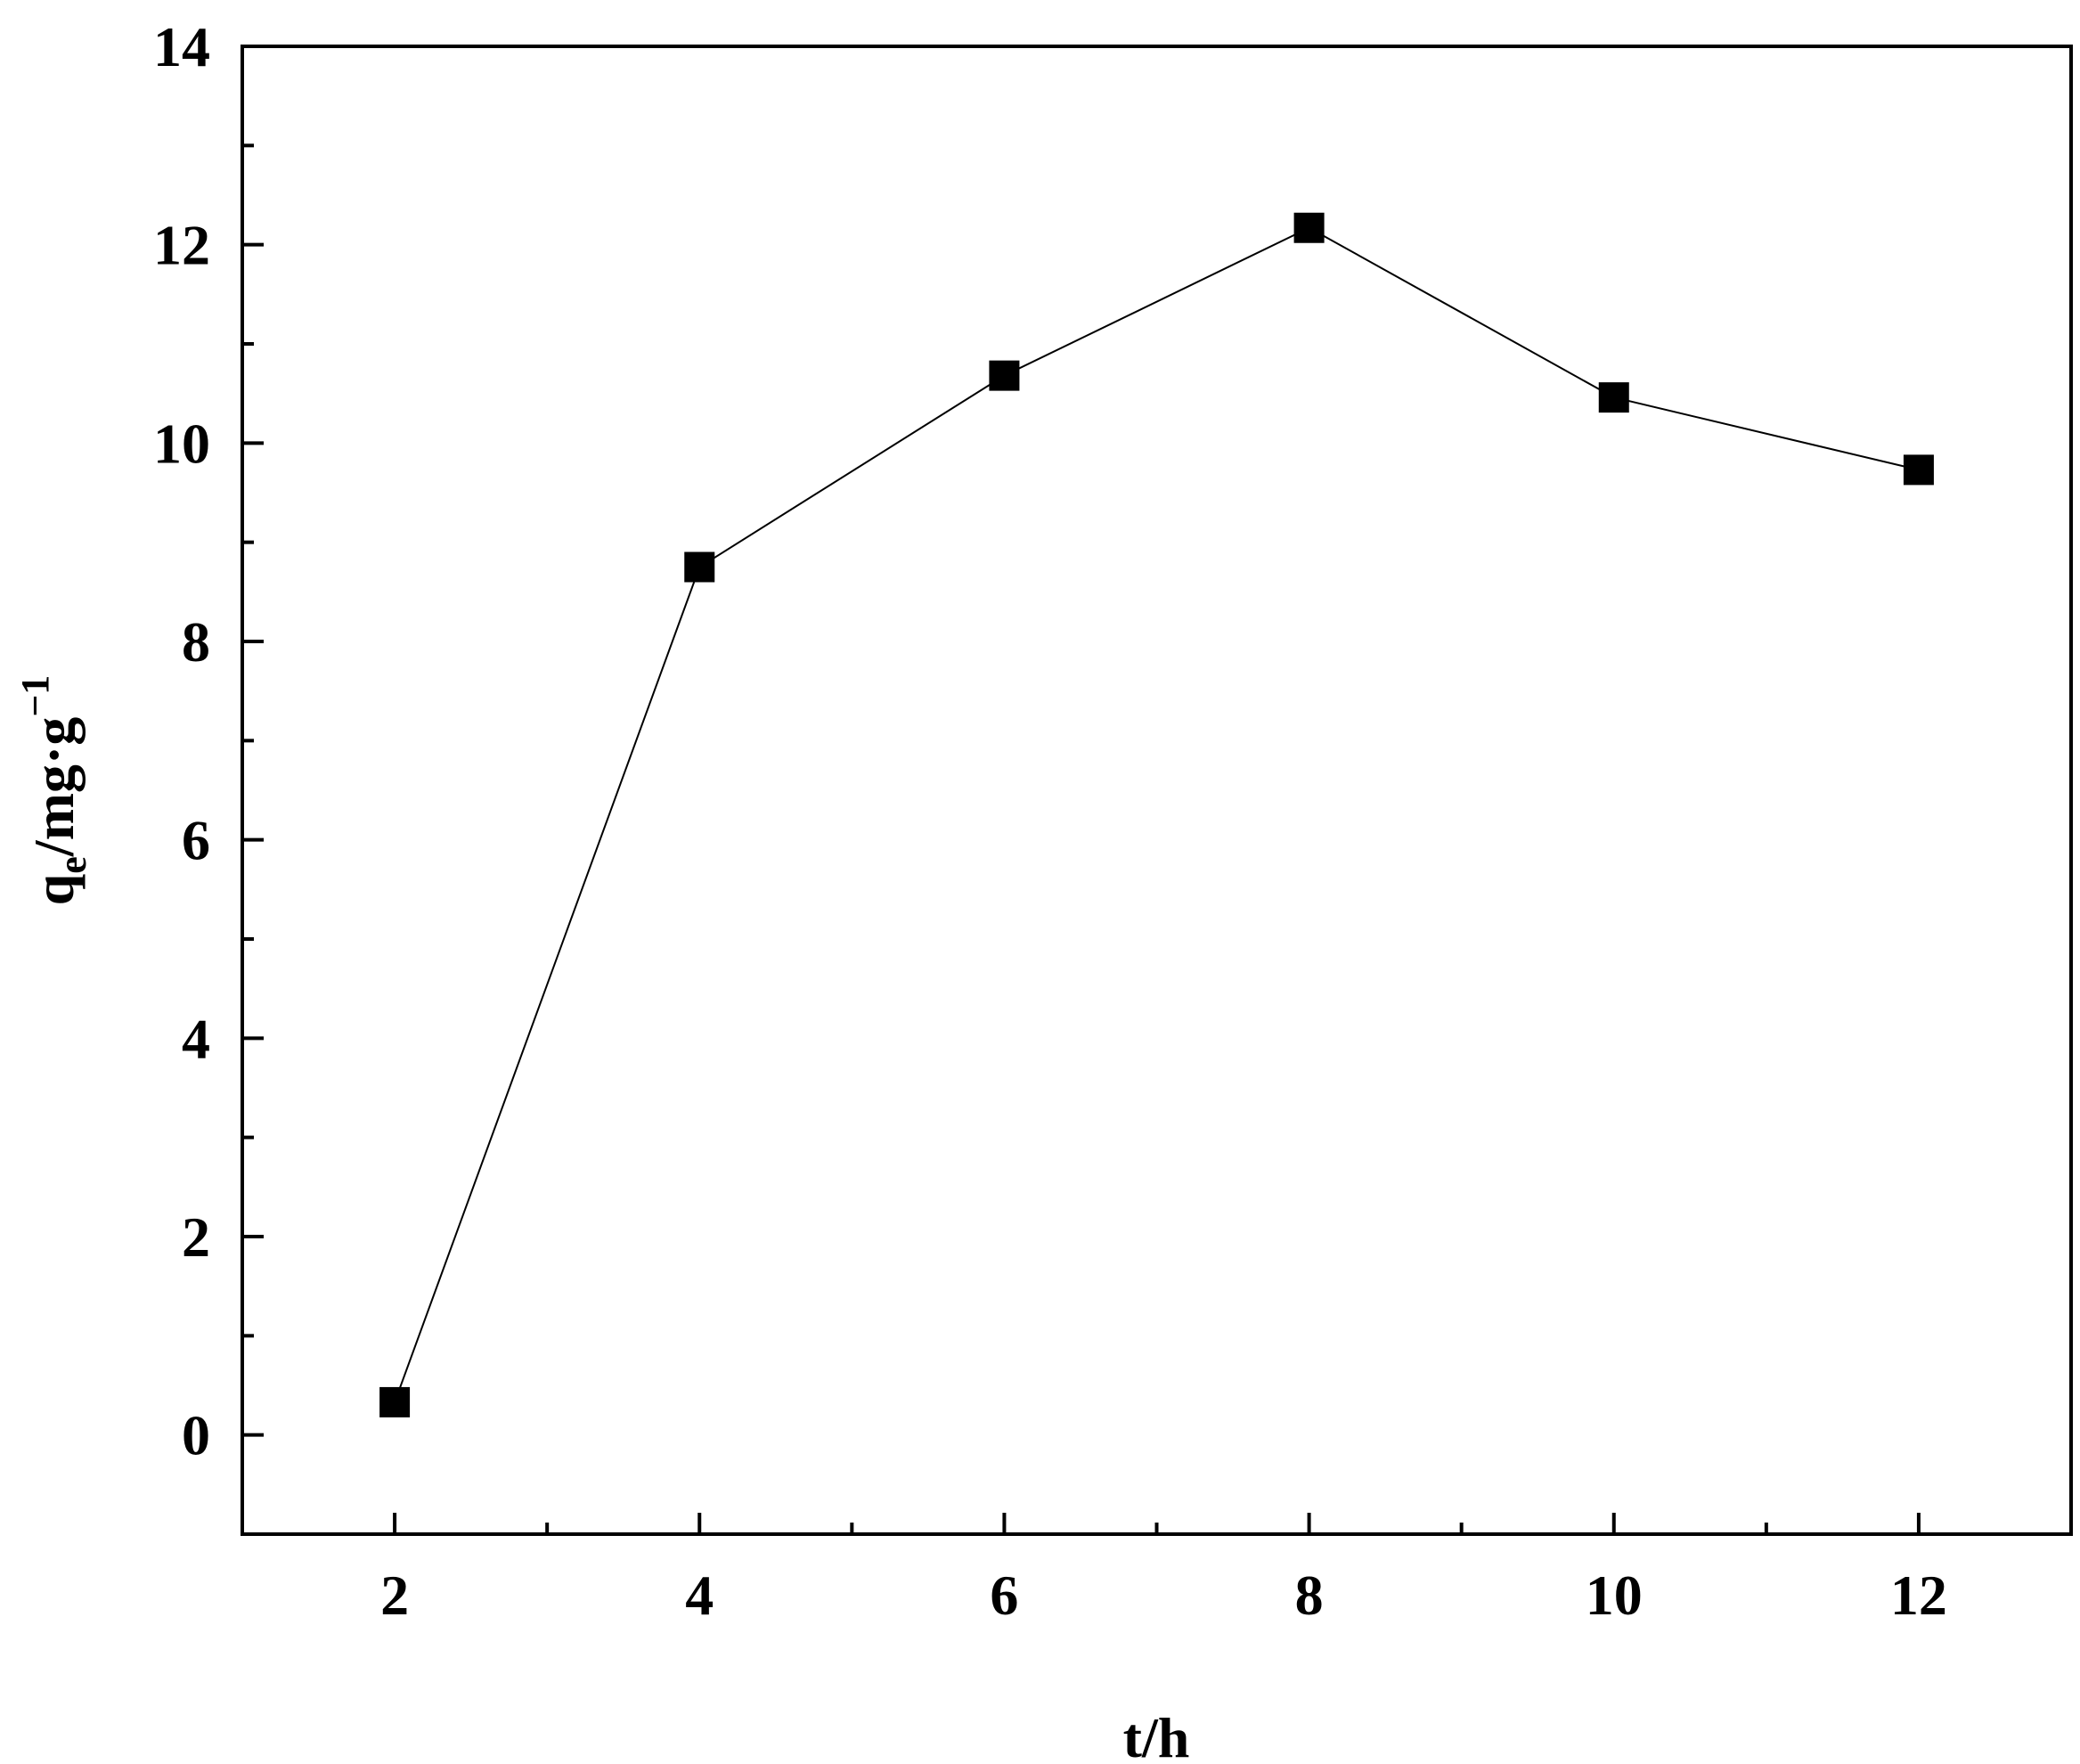 Image resolution: width=2080 pixels, height=1764 pixels. I want to click on y-axis-label-subscript: e, so click(72, 865).